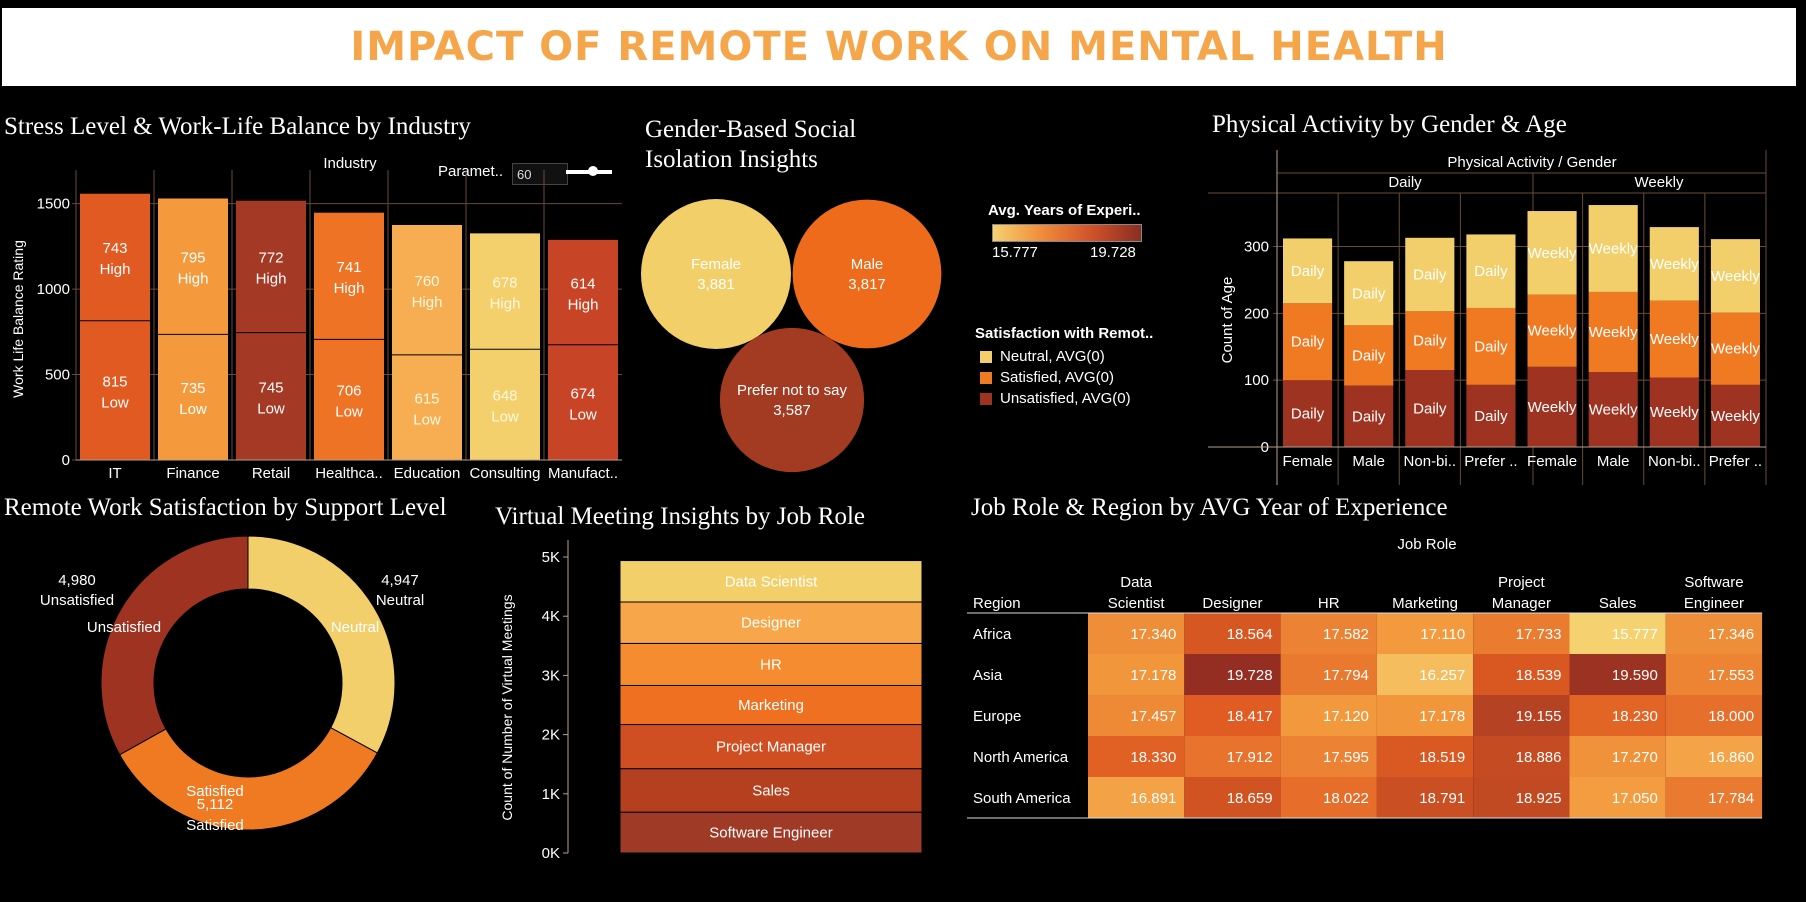 This screenshot has width=1806, height=902. I want to click on physical-activity-title: Physical Activity by Gender & Age, so click(1389, 124).